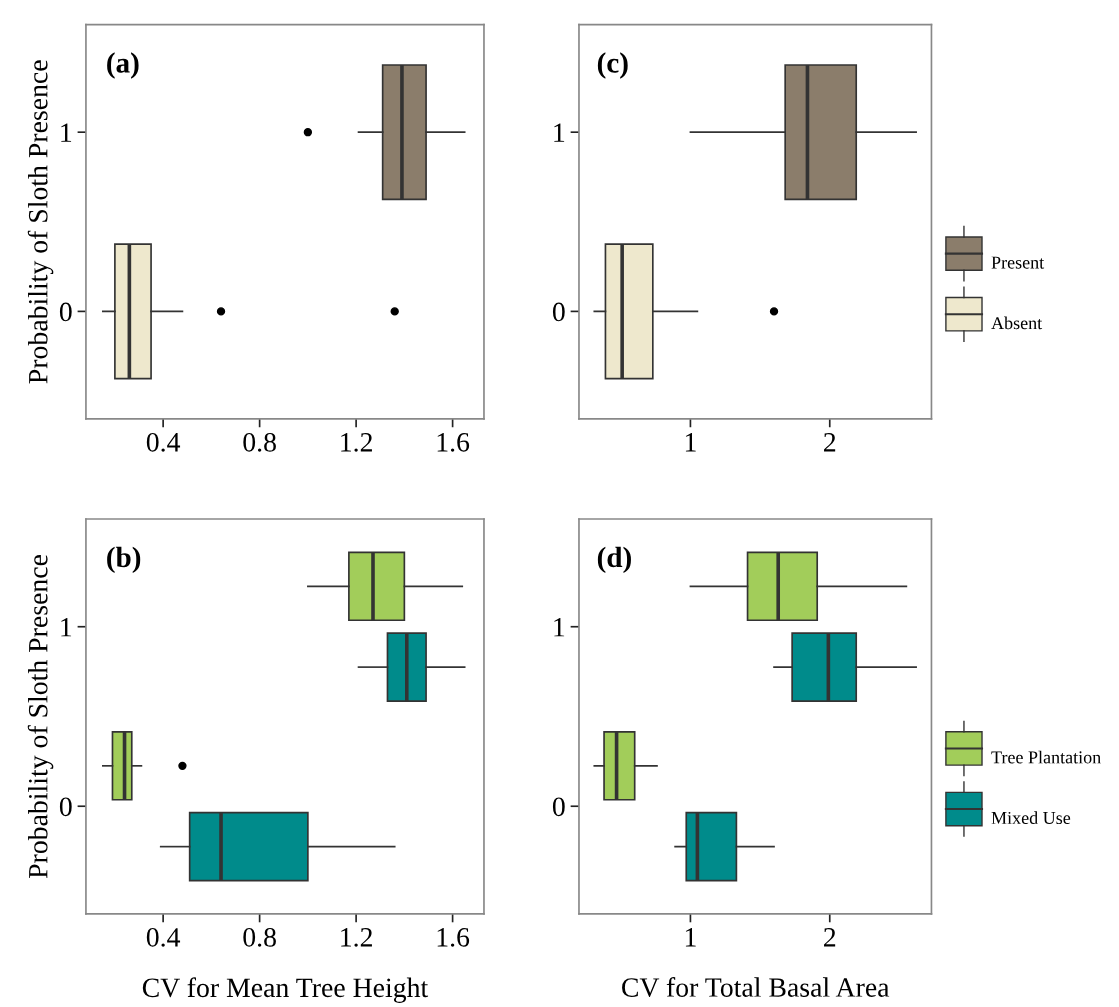 The image size is (1119, 1007). Describe the element at coordinates (1018, 262) in the screenshot. I see `legend-label: Present` at that location.